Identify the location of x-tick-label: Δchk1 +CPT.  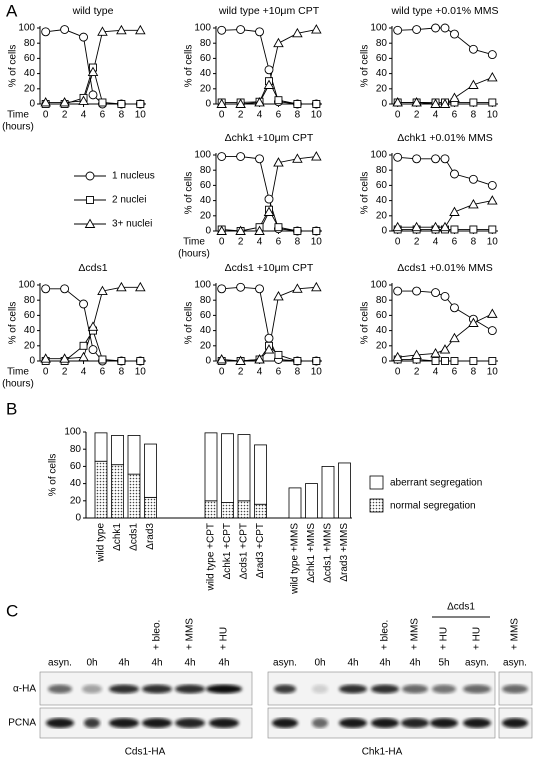
(227, 551).